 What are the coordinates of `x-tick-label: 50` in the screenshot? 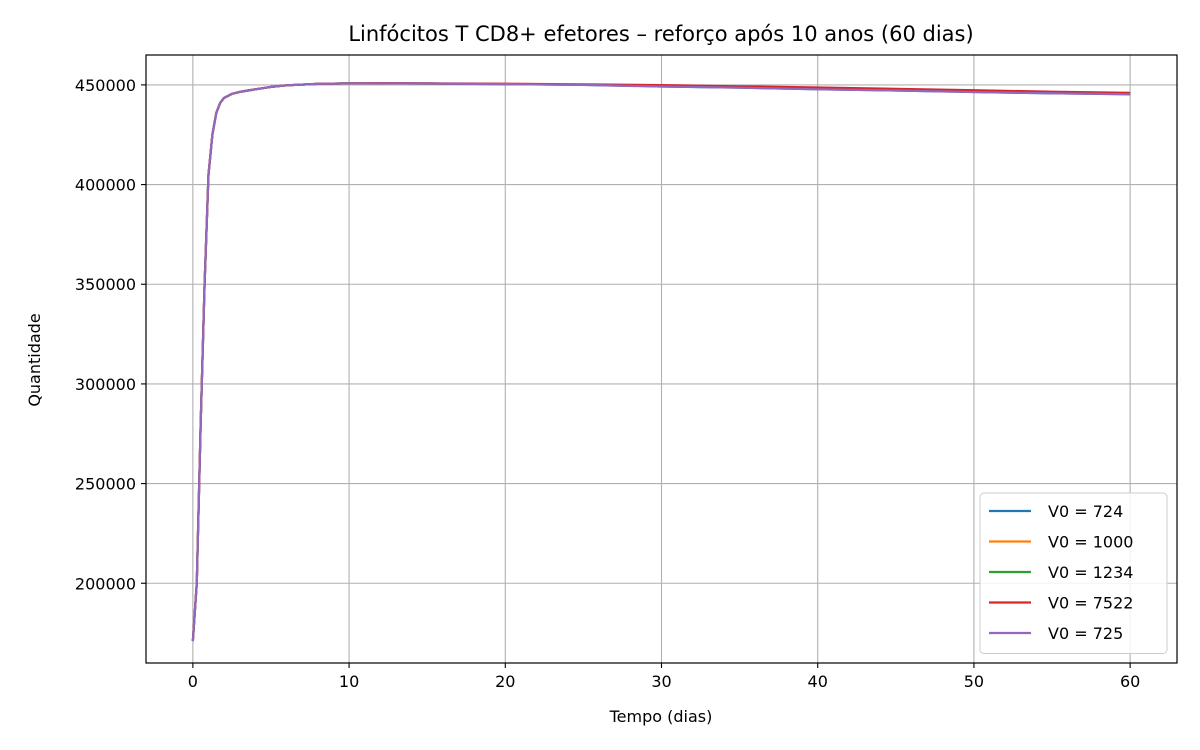 It's located at (974, 681).